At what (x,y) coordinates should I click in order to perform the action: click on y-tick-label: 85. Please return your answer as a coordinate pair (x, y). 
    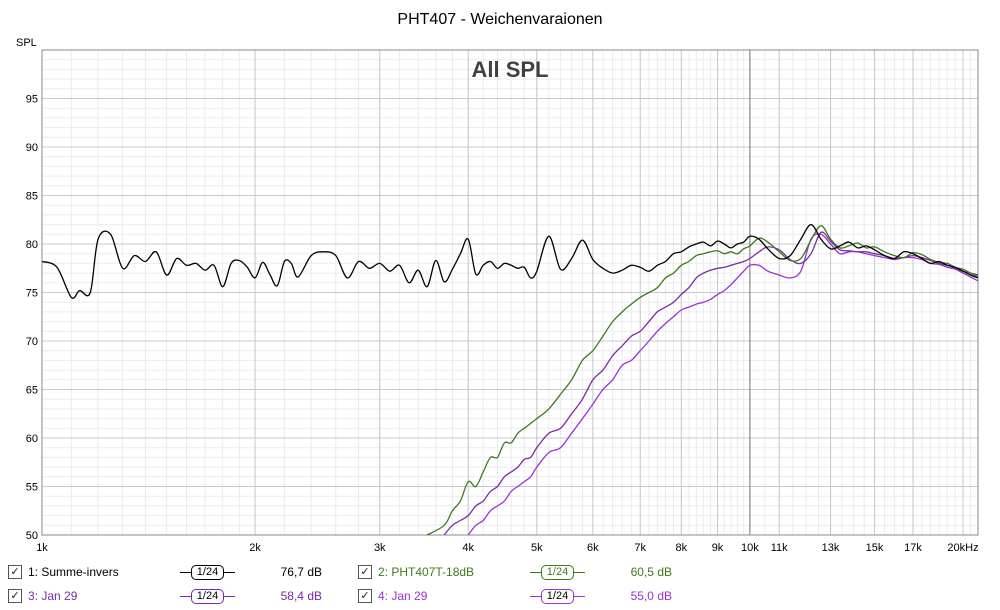
    Looking at the image, I should click on (32, 197).